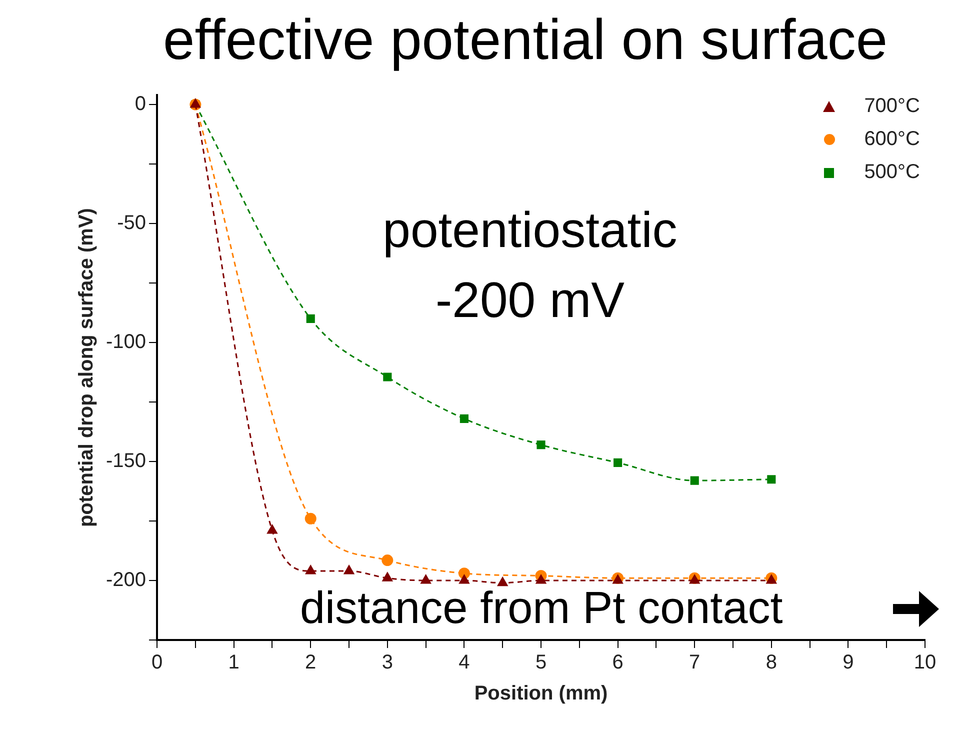  Describe the element at coordinates (140, 104) in the screenshot. I see `y-tick-label: 0` at that location.